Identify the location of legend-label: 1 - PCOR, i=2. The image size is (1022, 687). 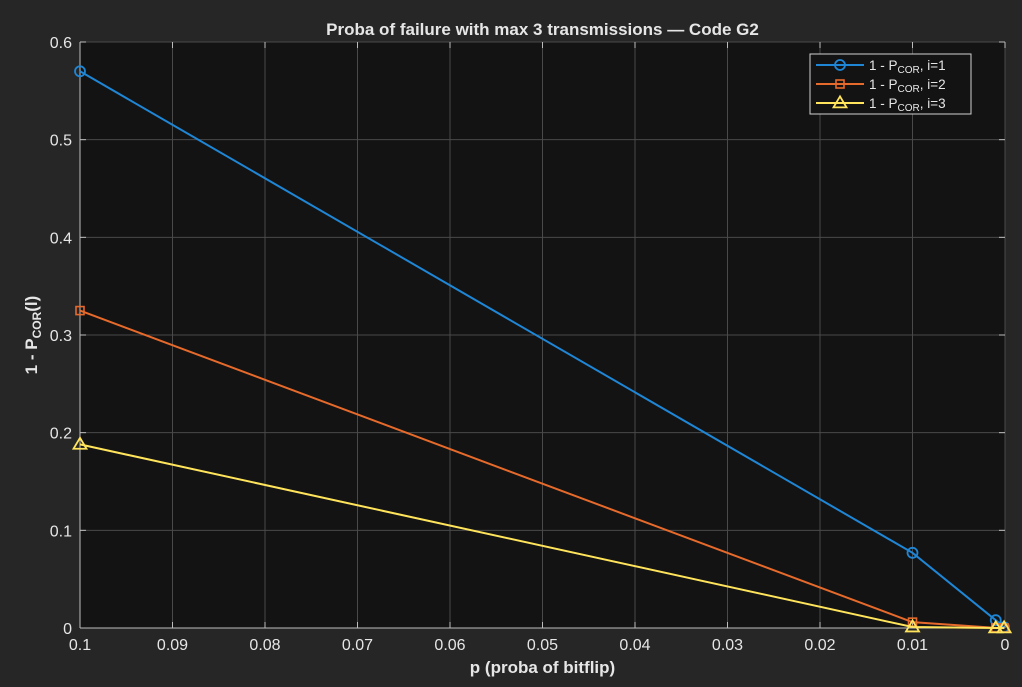
(907, 86).